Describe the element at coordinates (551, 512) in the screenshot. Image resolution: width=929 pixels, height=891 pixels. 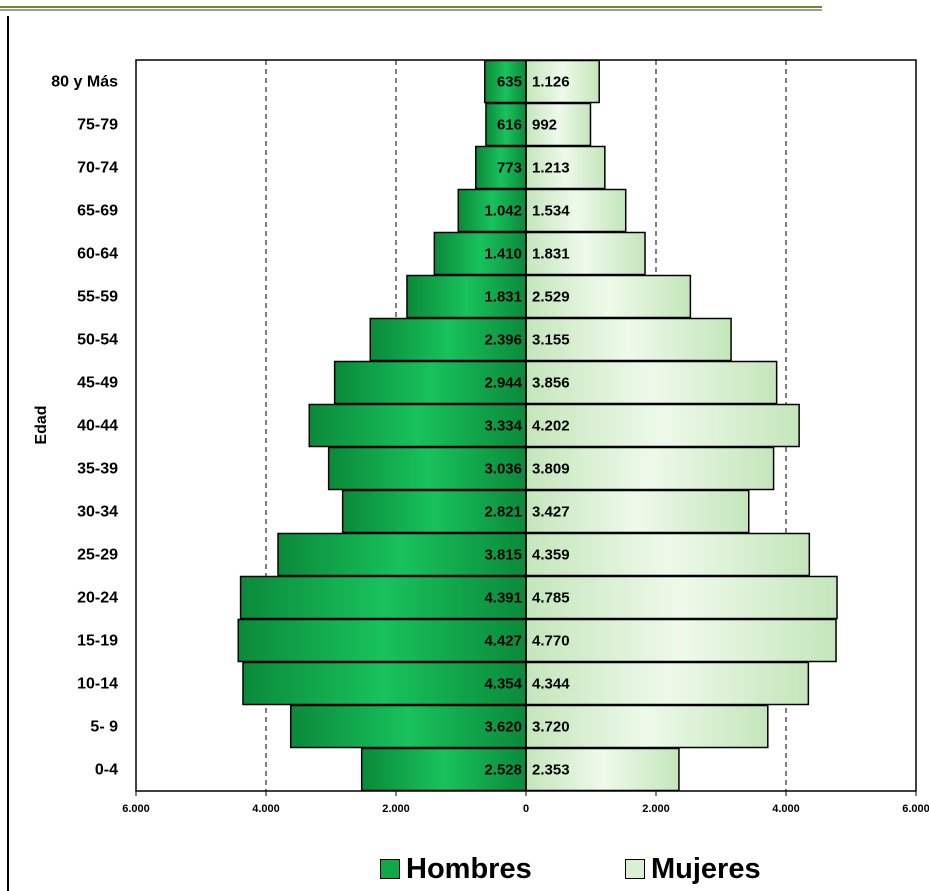
I see `value-label-mujeres-10: 3.427` at that location.